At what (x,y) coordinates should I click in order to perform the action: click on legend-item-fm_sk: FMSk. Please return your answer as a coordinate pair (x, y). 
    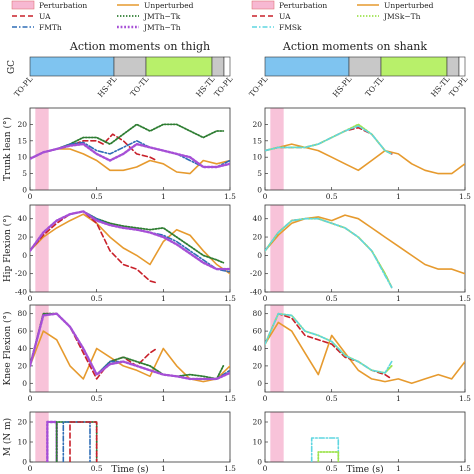
    Looking at the image, I should click on (277, 27).